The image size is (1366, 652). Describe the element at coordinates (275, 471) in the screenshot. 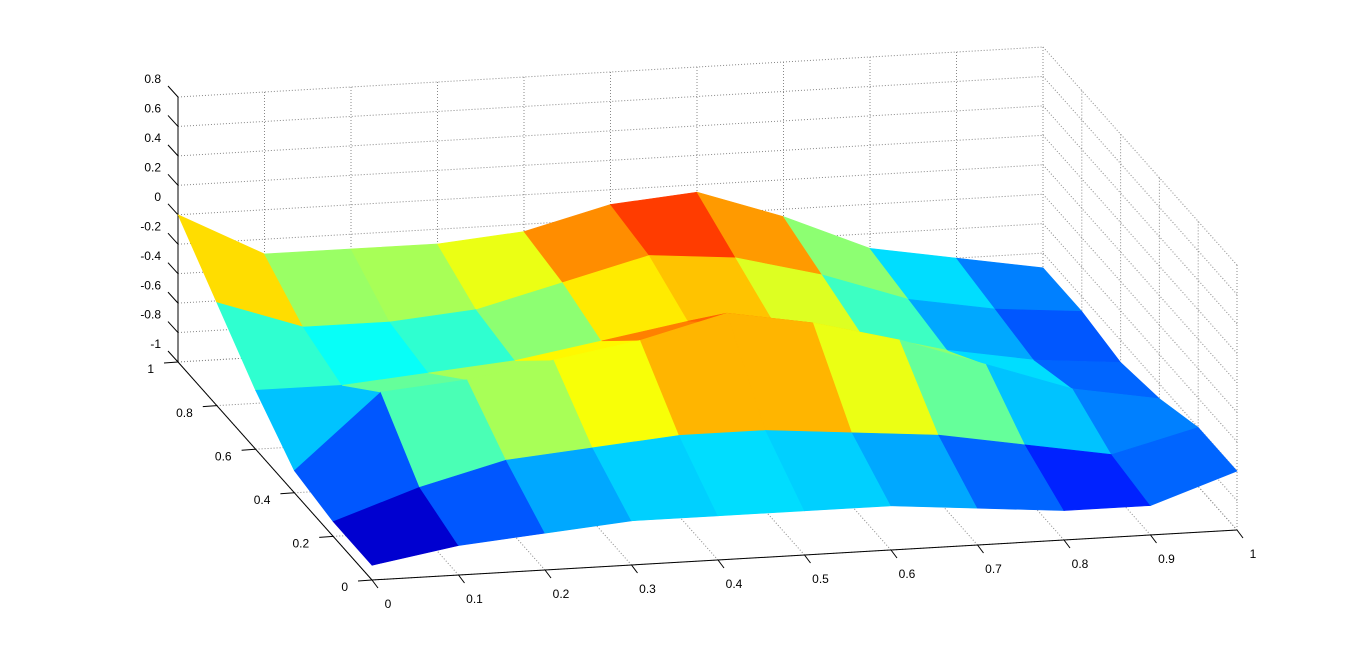

I see `y-axis` at that location.